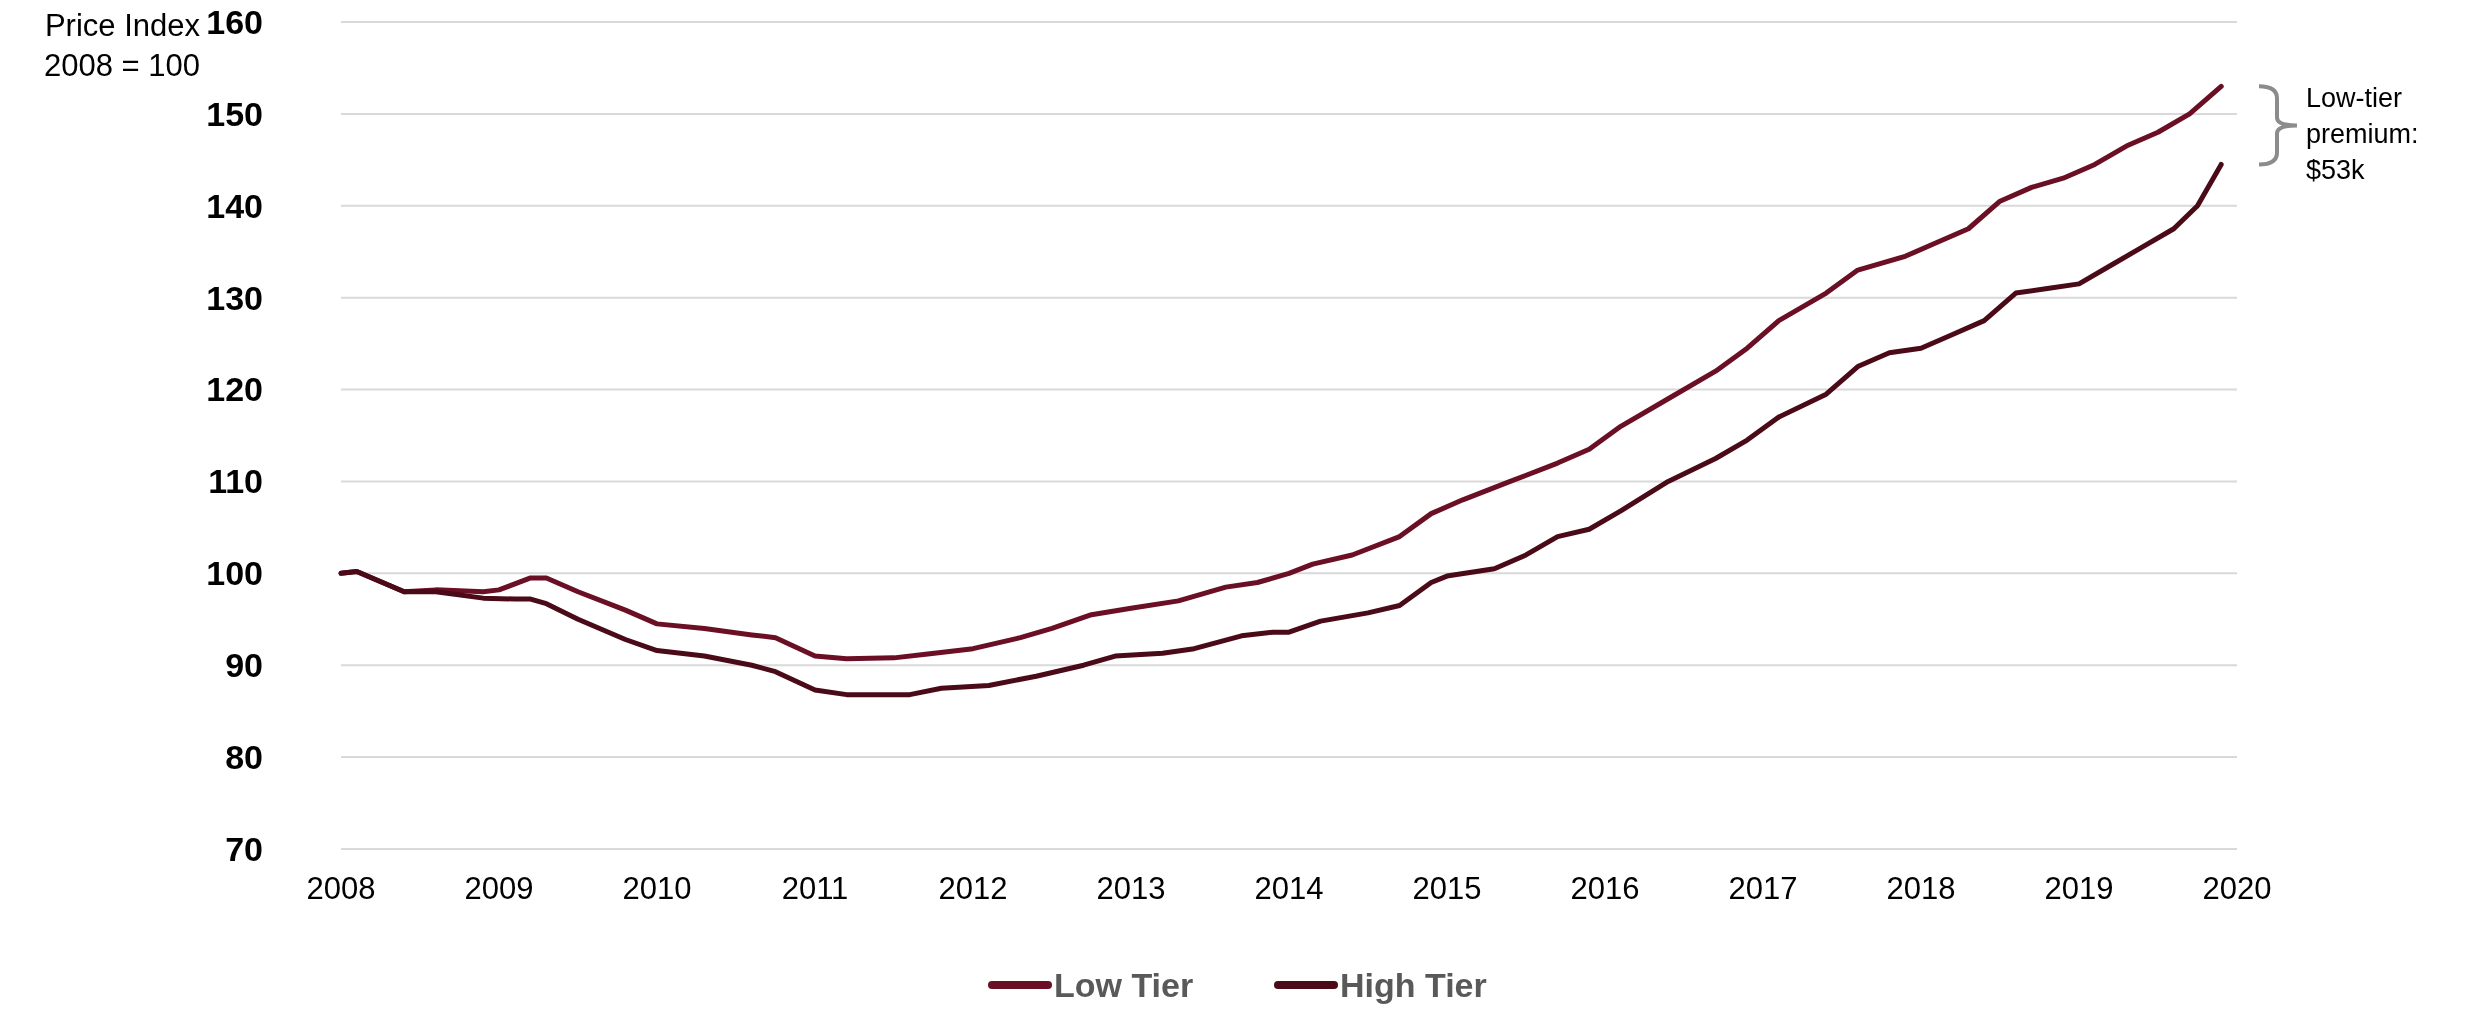 The height and width of the screenshot is (1018, 2466). What do you see at coordinates (1763, 888) in the screenshot?
I see `x-tick-label: 2017` at bounding box center [1763, 888].